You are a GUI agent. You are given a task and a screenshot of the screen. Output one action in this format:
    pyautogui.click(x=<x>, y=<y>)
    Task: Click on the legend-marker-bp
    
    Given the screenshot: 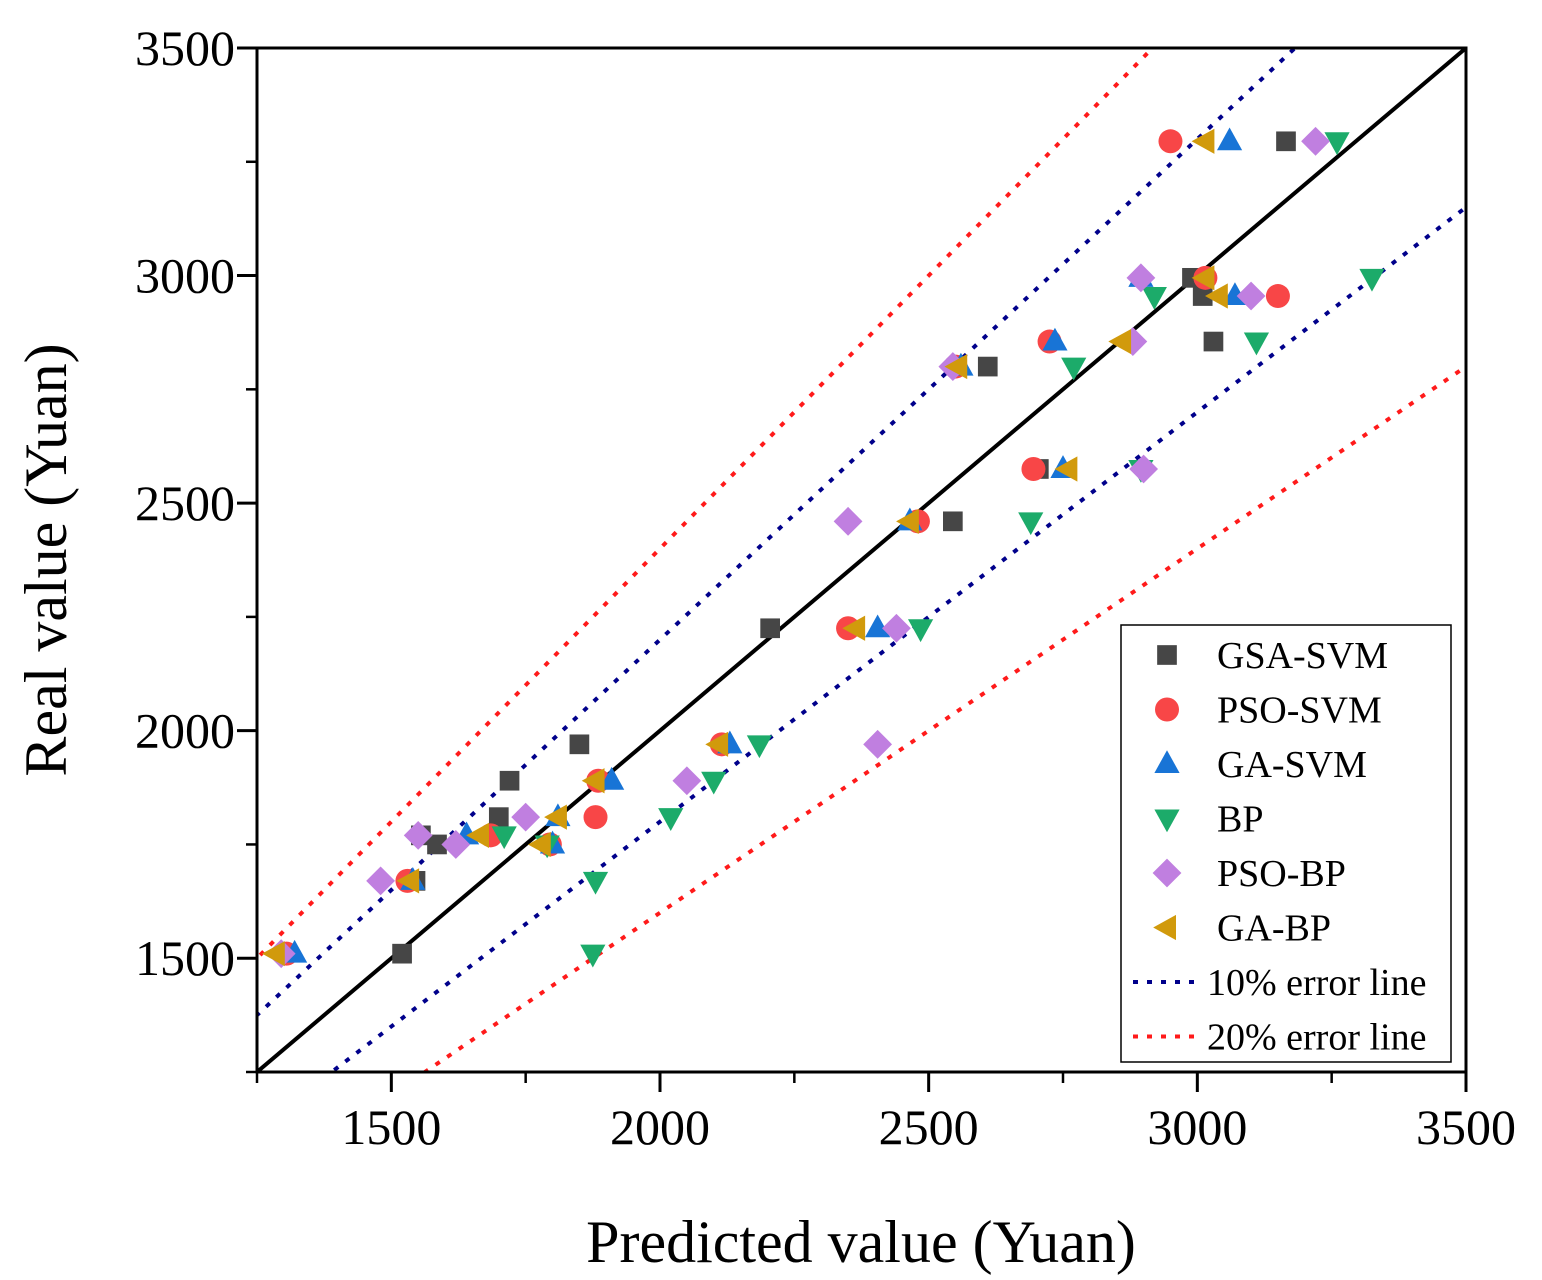 What is the action you would take?
    pyautogui.click(x=1167, y=821)
    